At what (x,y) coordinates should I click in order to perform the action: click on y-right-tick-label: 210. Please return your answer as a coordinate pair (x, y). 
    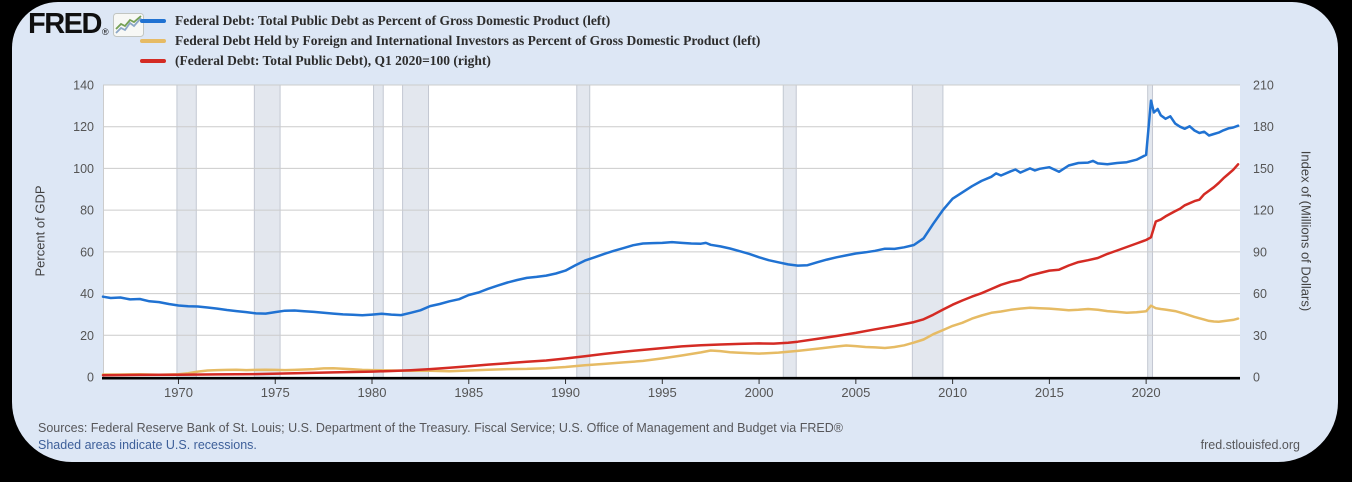
    Looking at the image, I should click on (1263, 86).